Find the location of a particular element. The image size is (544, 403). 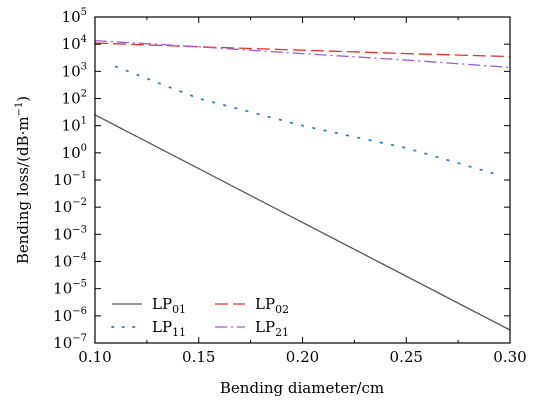

y-tick-label: 10⁻⁴ is located at coordinates (70, 261).